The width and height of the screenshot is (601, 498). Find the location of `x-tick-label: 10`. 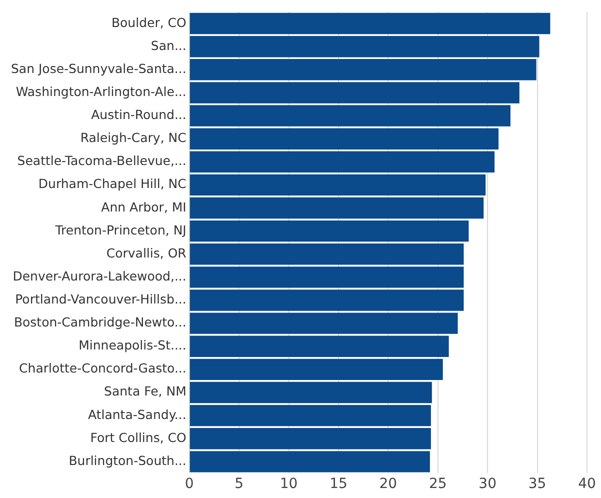

x-tick-label: 10 is located at coordinates (289, 484).